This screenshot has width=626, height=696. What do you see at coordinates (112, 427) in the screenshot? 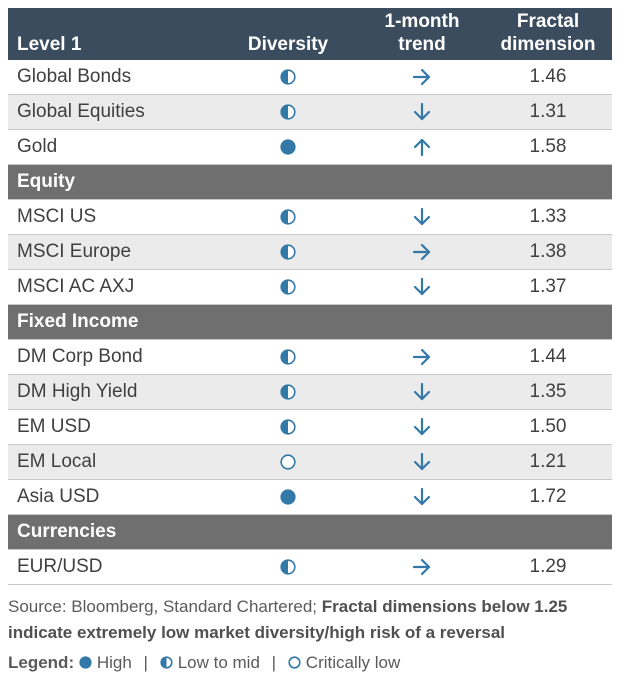
I see `asset-name: EM USD` at bounding box center [112, 427].